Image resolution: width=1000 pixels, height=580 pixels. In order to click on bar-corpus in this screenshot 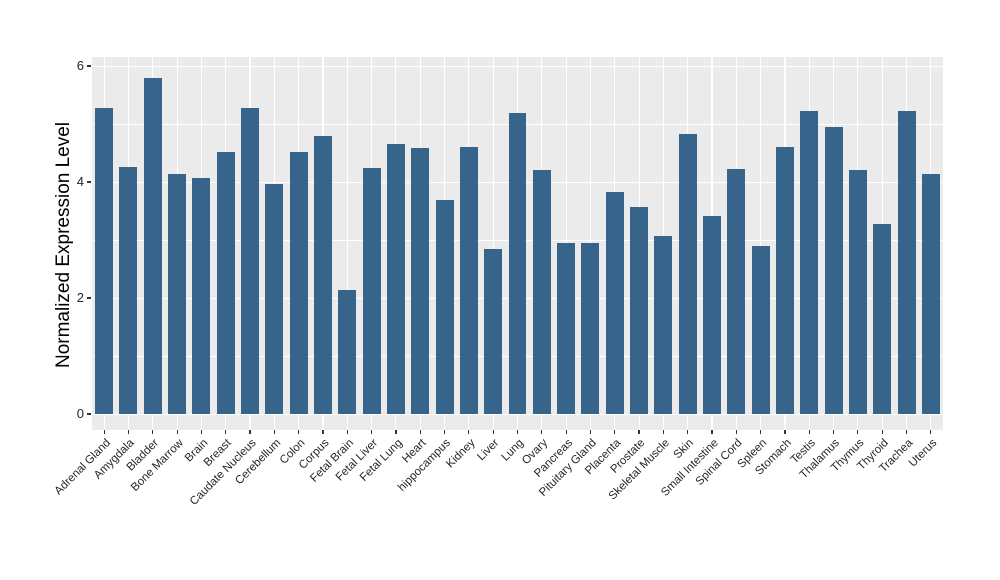, I will do `click(322, 275)`.